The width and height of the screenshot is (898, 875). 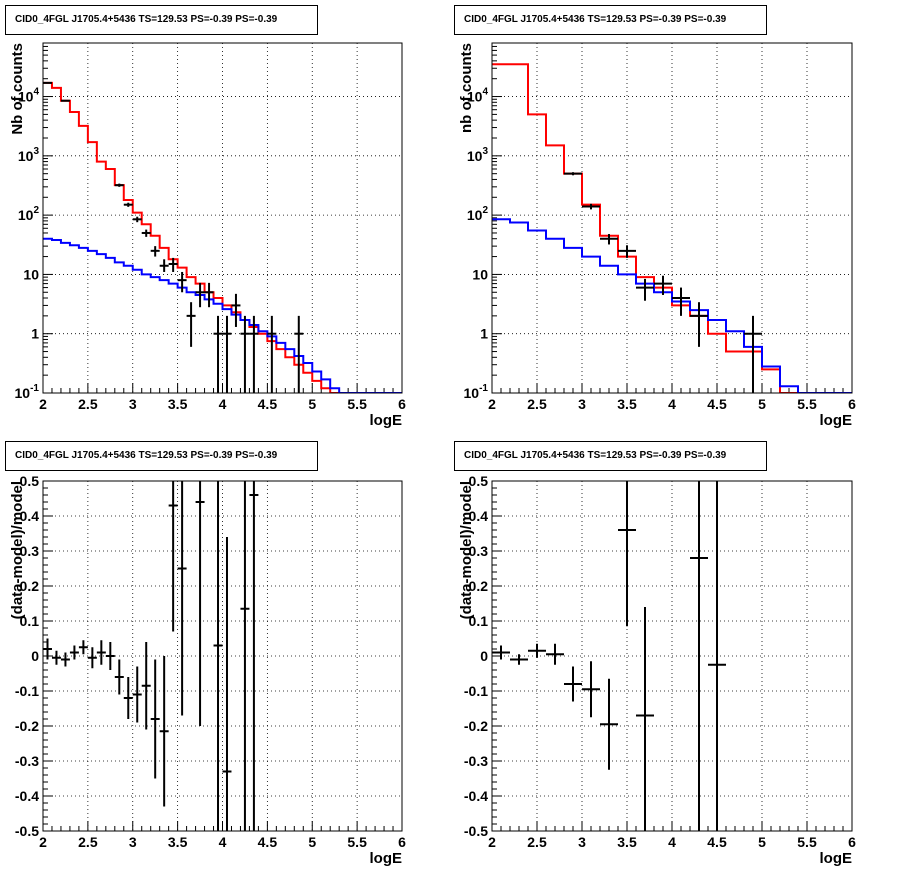 I want to click on y-tick-label: -0.4, so click(x=27, y=796).